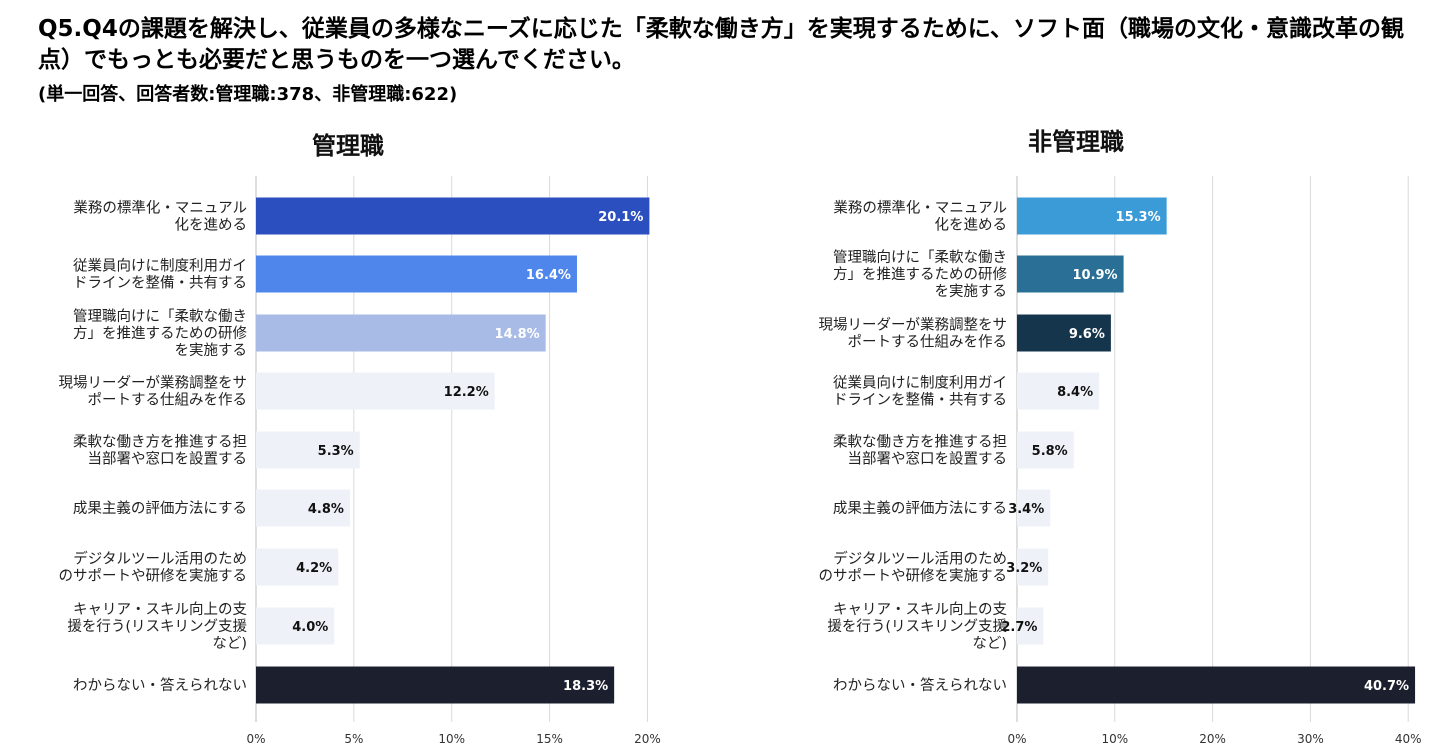 The width and height of the screenshot is (1435, 748). Describe the element at coordinates (1408, 739) in the screenshot. I see `x-tick-label: 40%` at that location.